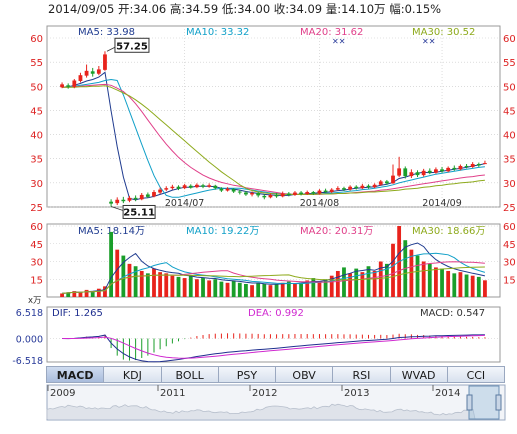 The width and height of the screenshot is (517, 434). I want to click on tab-wvad: WVAD, so click(418, 374).